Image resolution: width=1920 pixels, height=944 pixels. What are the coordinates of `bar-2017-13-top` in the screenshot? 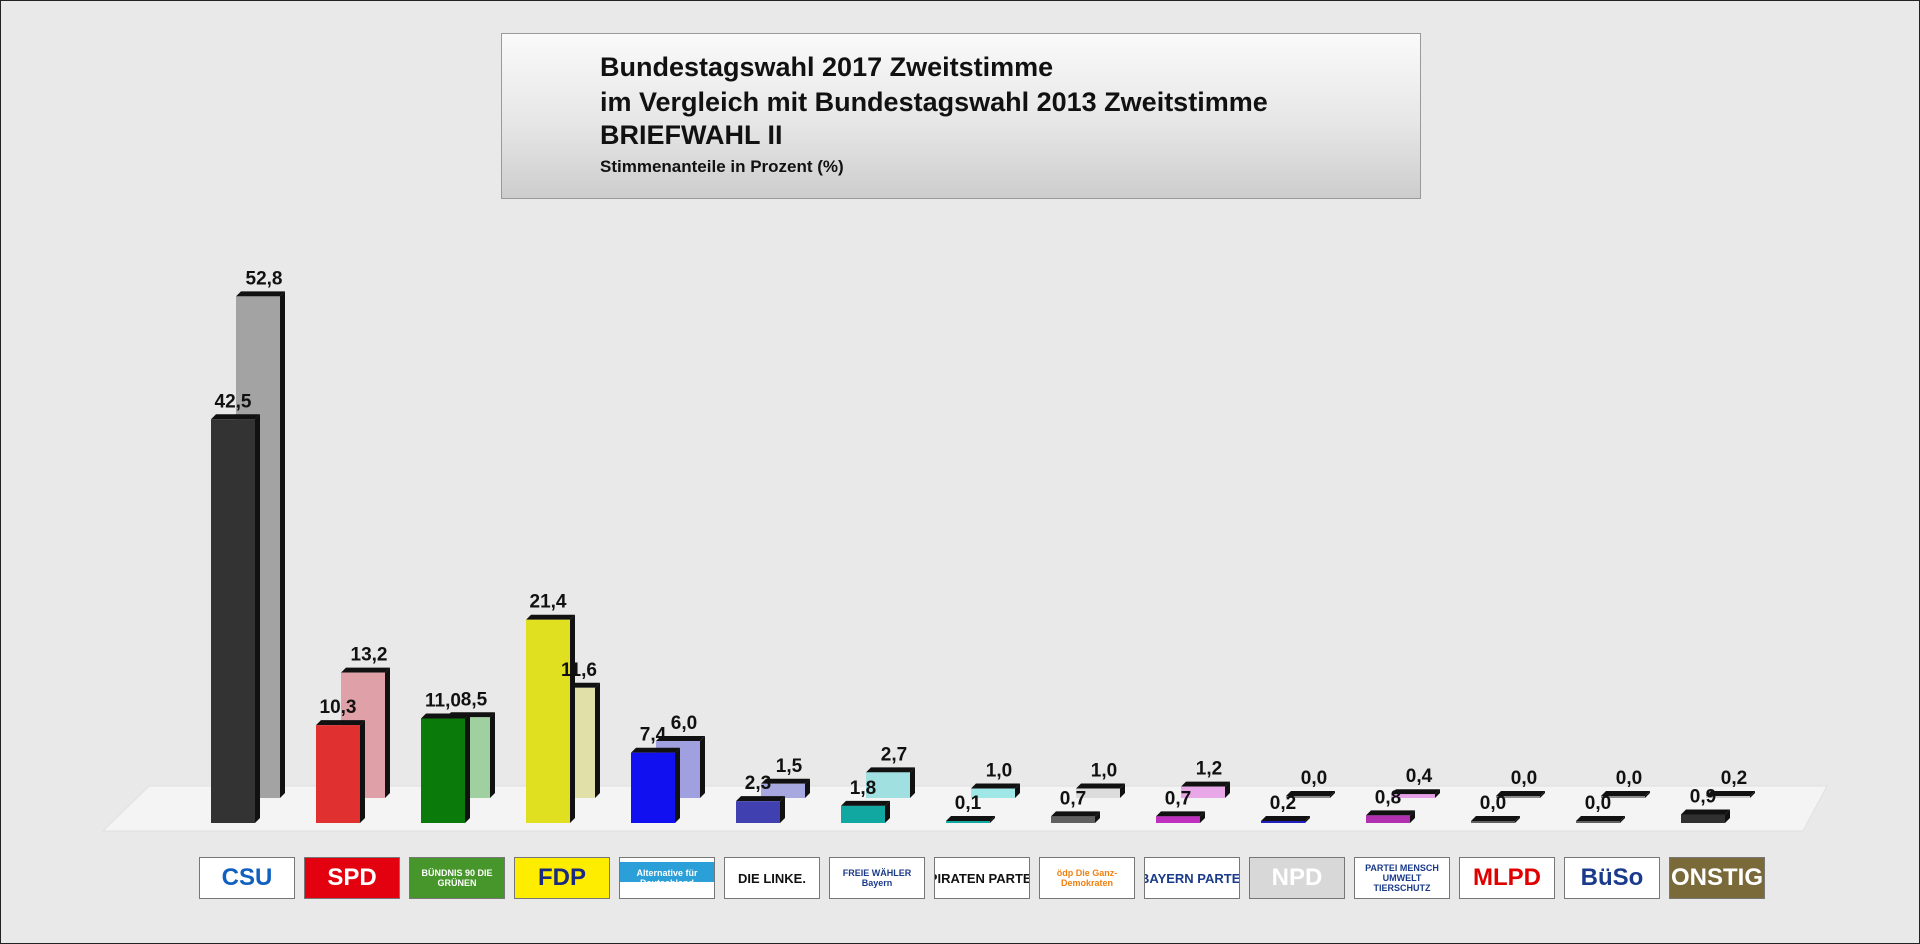 It's located at (1600, 818).